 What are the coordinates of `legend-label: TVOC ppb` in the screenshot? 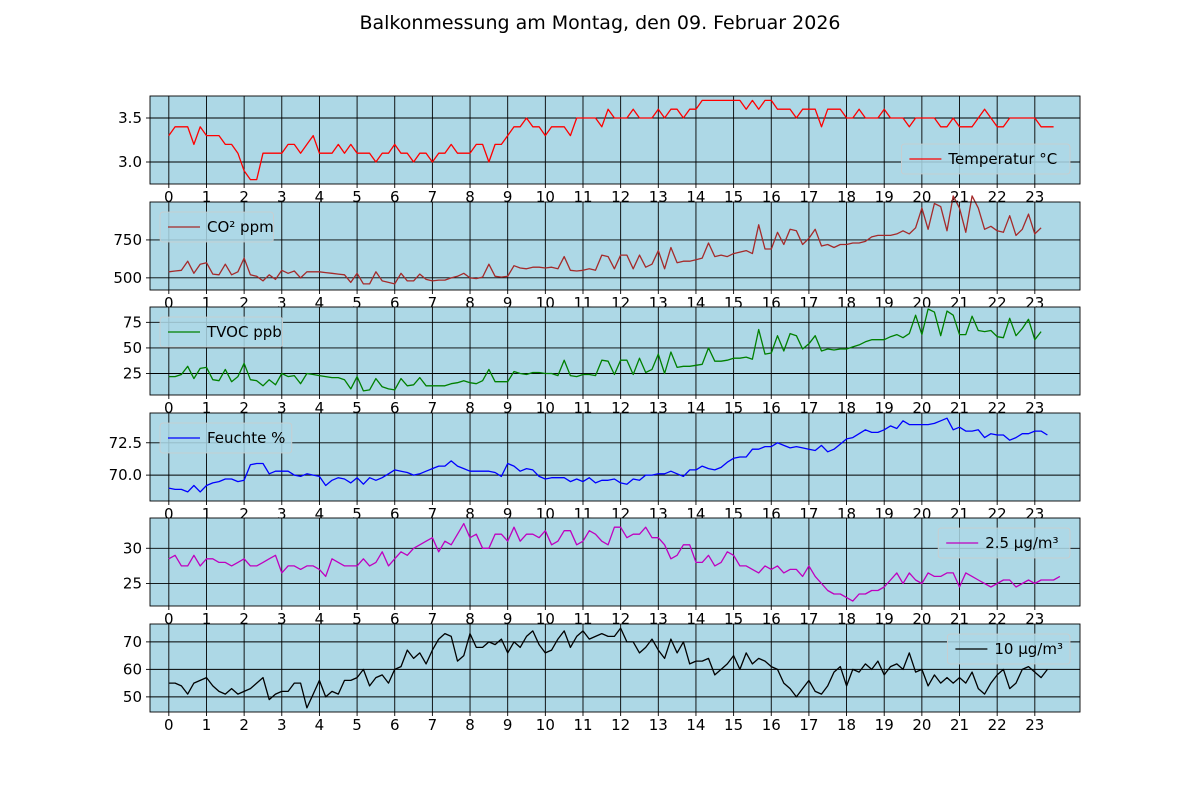 It's located at (244, 332).